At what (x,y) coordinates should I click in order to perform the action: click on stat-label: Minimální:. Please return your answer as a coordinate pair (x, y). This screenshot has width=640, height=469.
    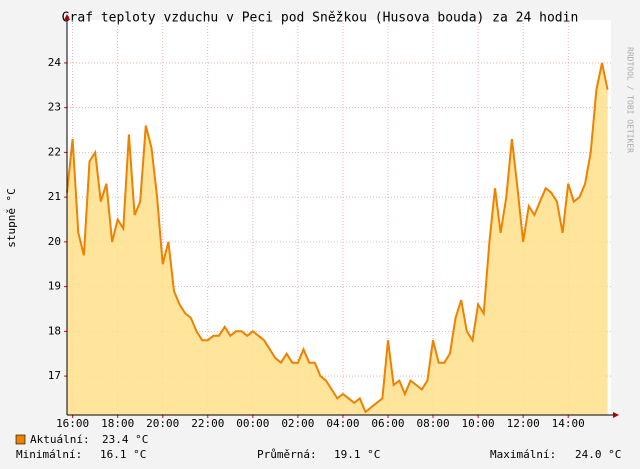
    Looking at the image, I should click on (49, 454).